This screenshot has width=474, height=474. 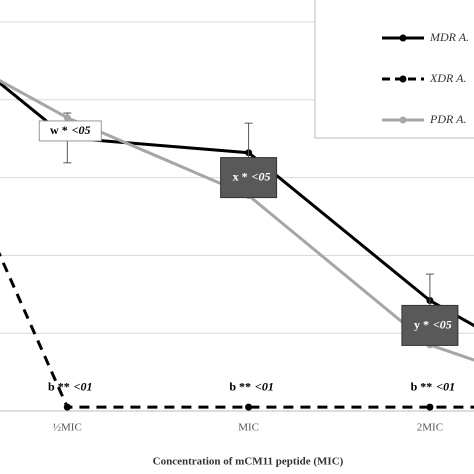 What do you see at coordinates (421, 324) in the screenshot?
I see `annotation-label: y *` at bounding box center [421, 324].